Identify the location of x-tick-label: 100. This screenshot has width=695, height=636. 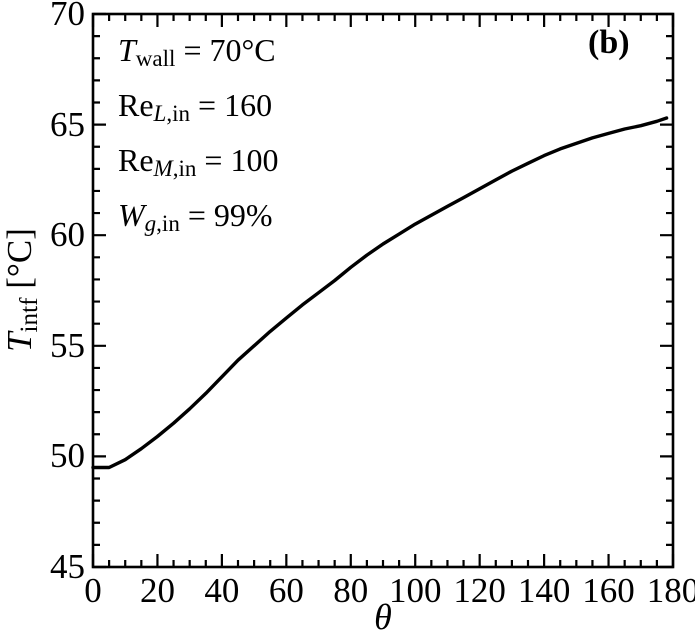
(415, 590).